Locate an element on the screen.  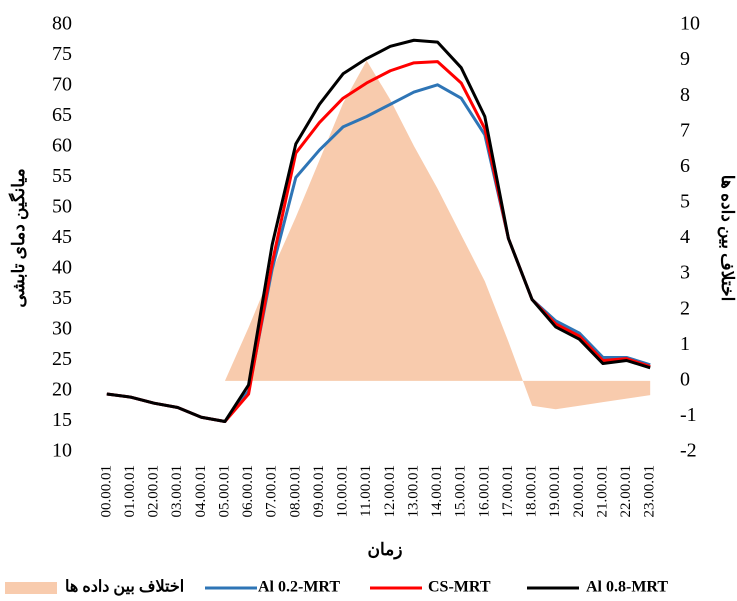
x-tick-label: 21.00.01 is located at coordinates (602, 491).